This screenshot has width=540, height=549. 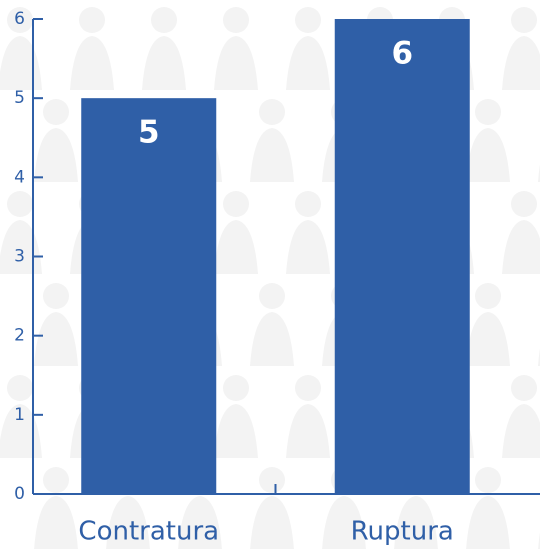 What do you see at coordinates (19, 336) in the screenshot?
I see `y-tick-label-2: 2` at bounding box center [19, 336].